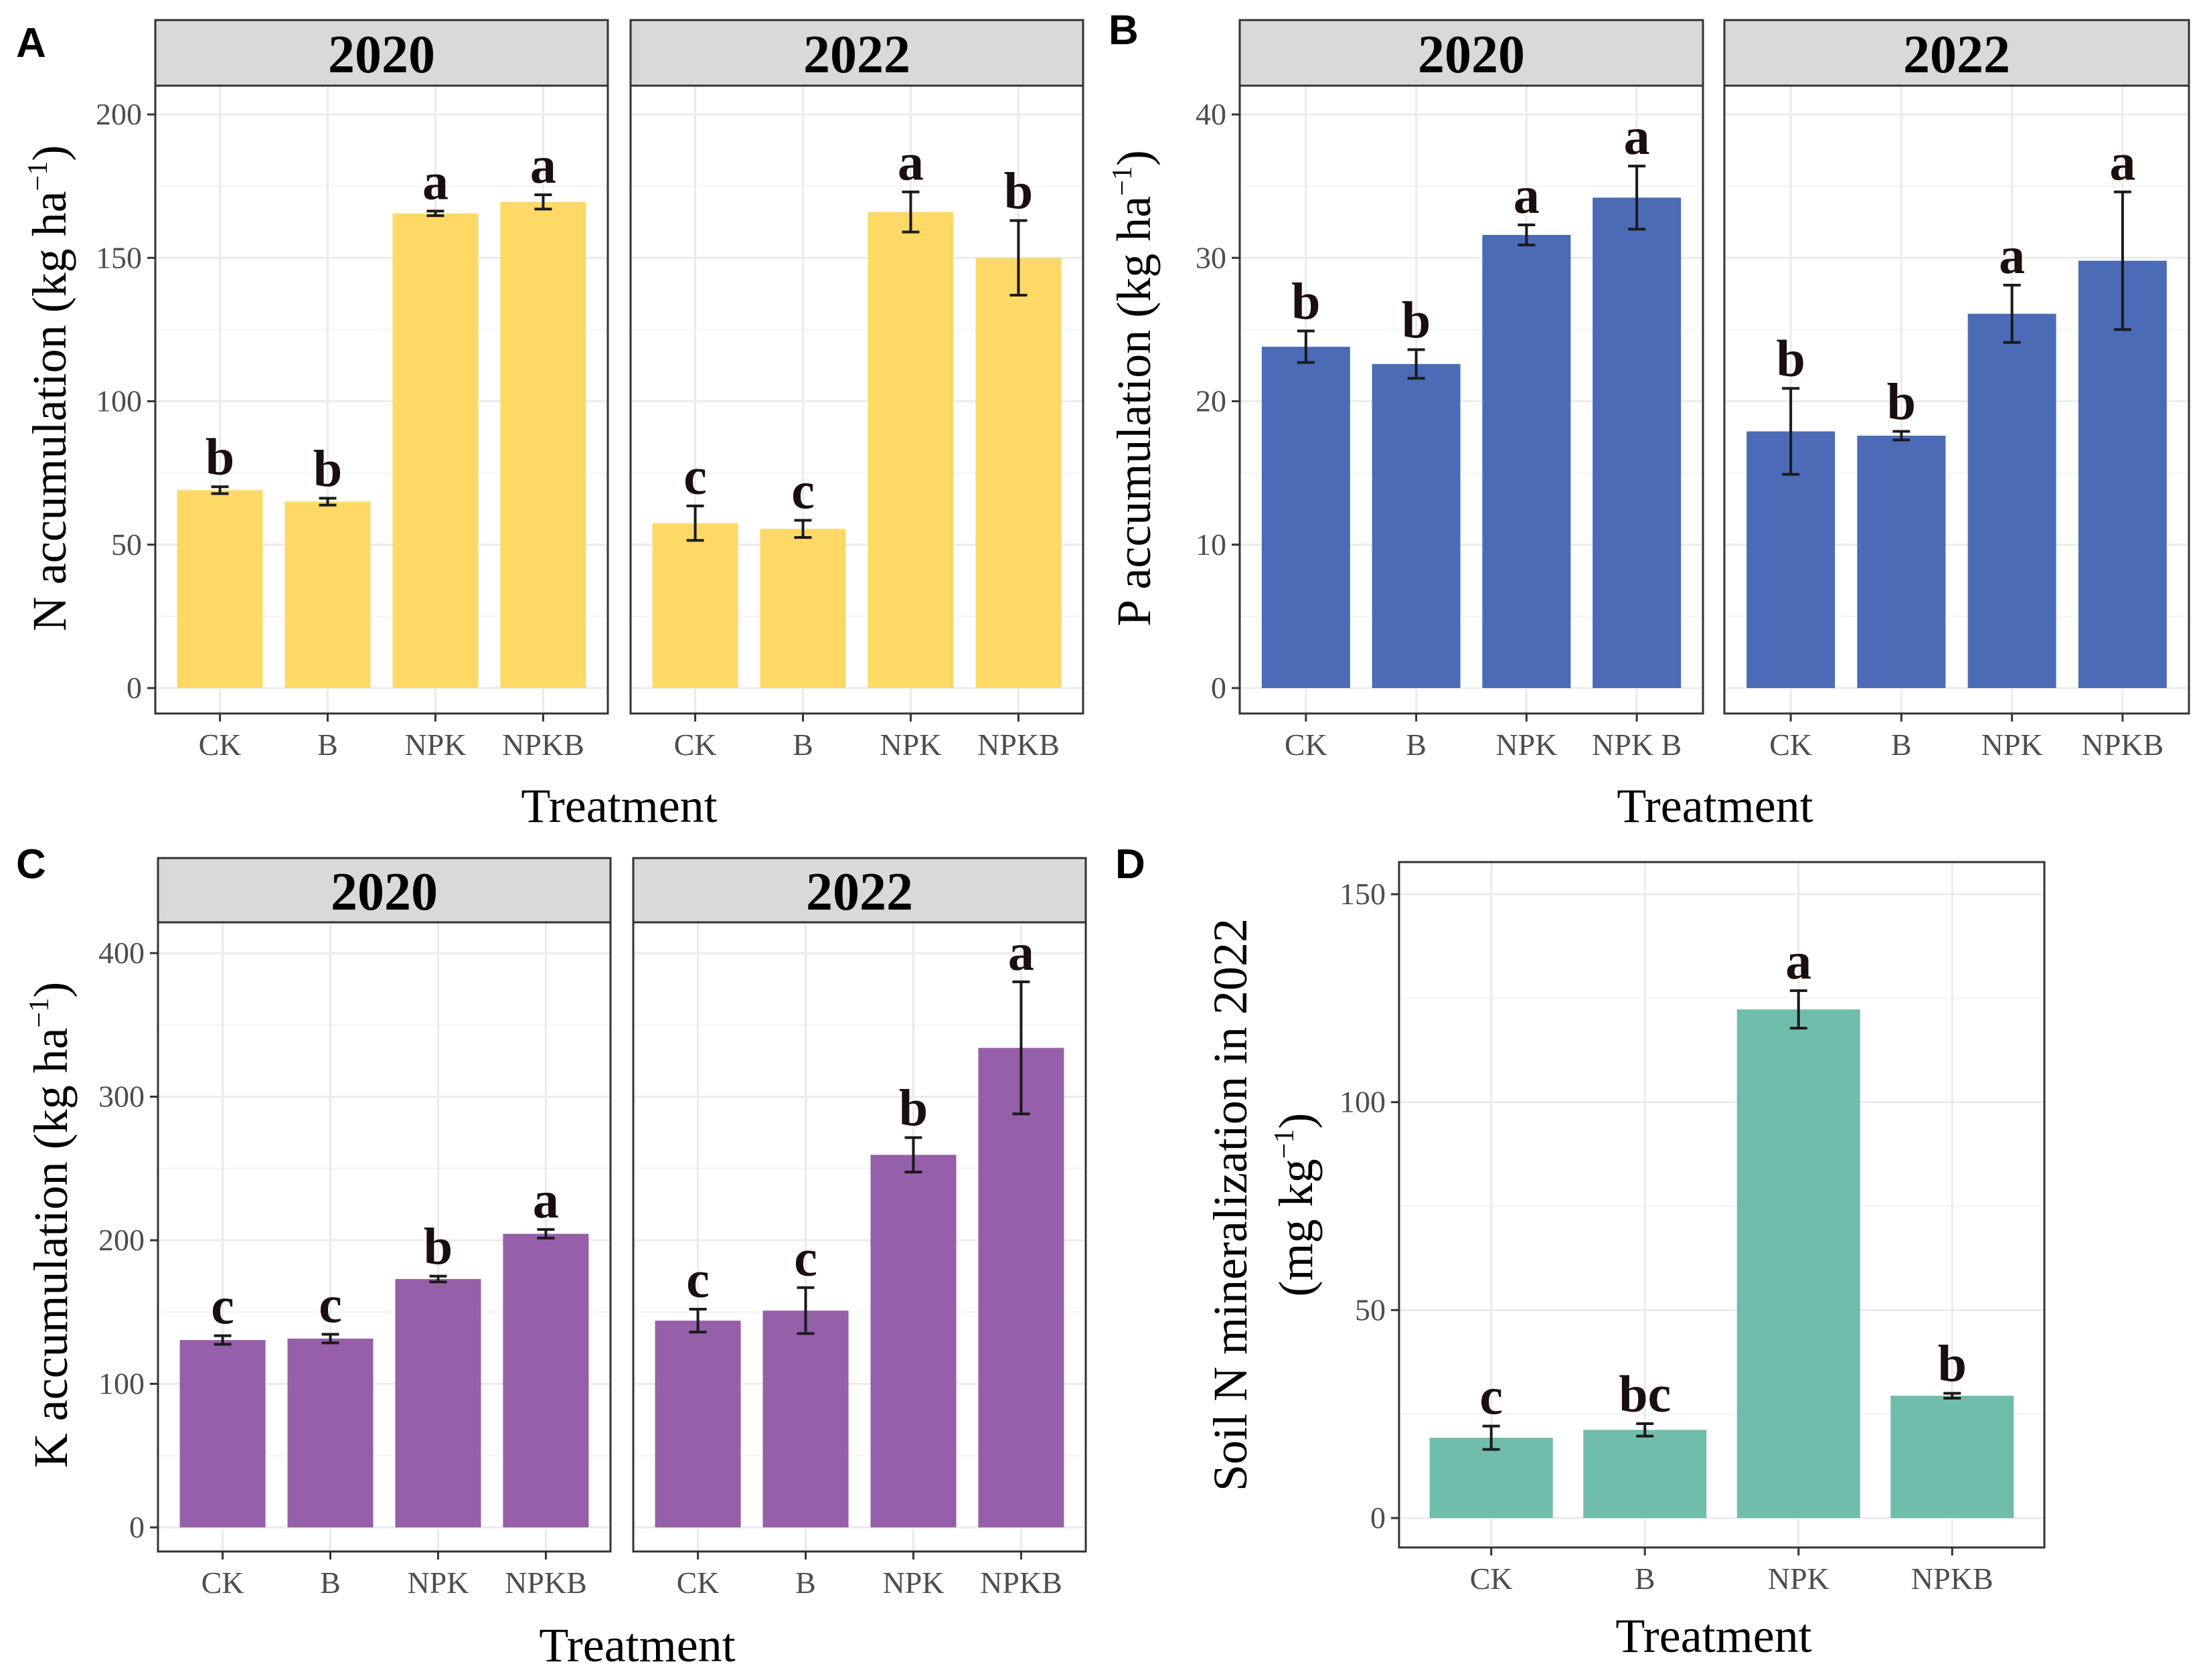  Describe the element at coordinates (391, 737) in the screenshot. I see `panel-a-x-axis-2020: CK B NPK NPKB` at that location.